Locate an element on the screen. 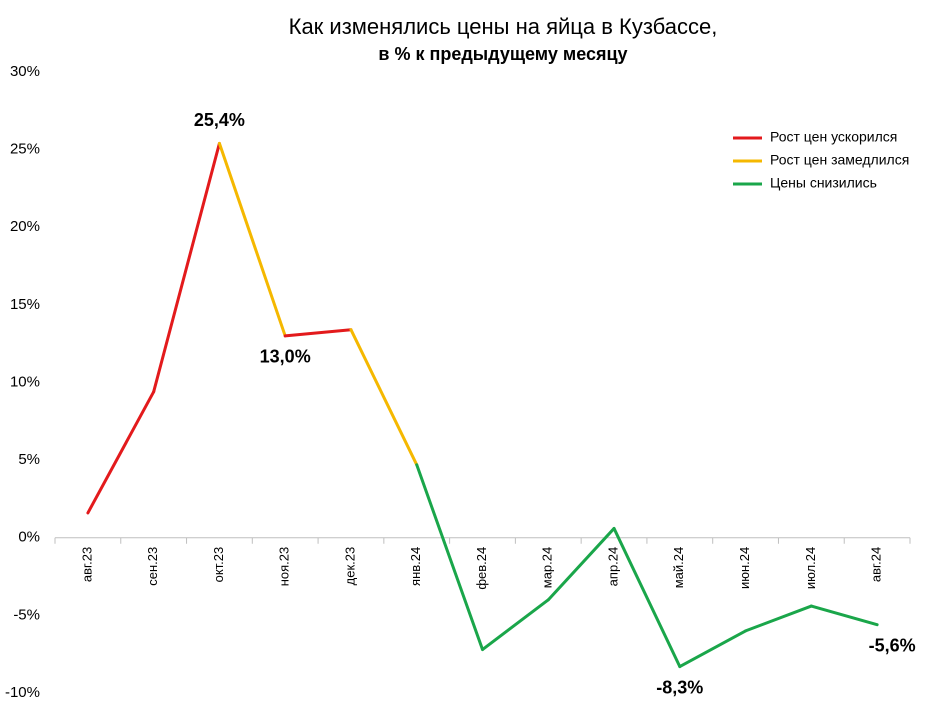 The image size is (937, 716). data-label: 25,4% is located at coordinates (219, 120).